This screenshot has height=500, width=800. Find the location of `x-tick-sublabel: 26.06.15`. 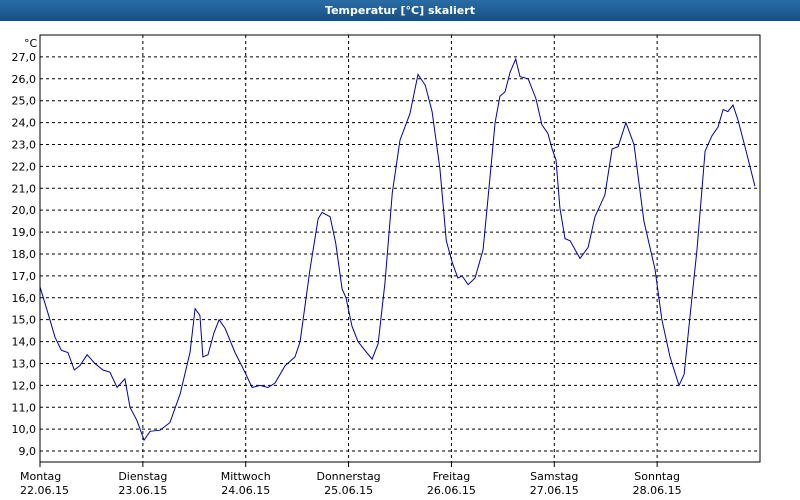

x-tick-sublabel: 26.06.15 is located at coordinates (451, 490).